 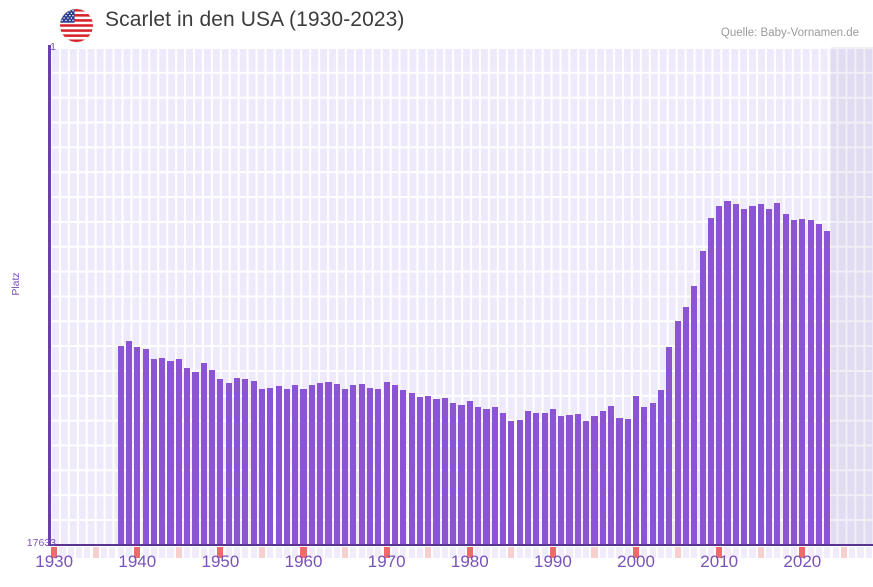 I want to click on decade-marker-strip, so click(x=461, y=552).